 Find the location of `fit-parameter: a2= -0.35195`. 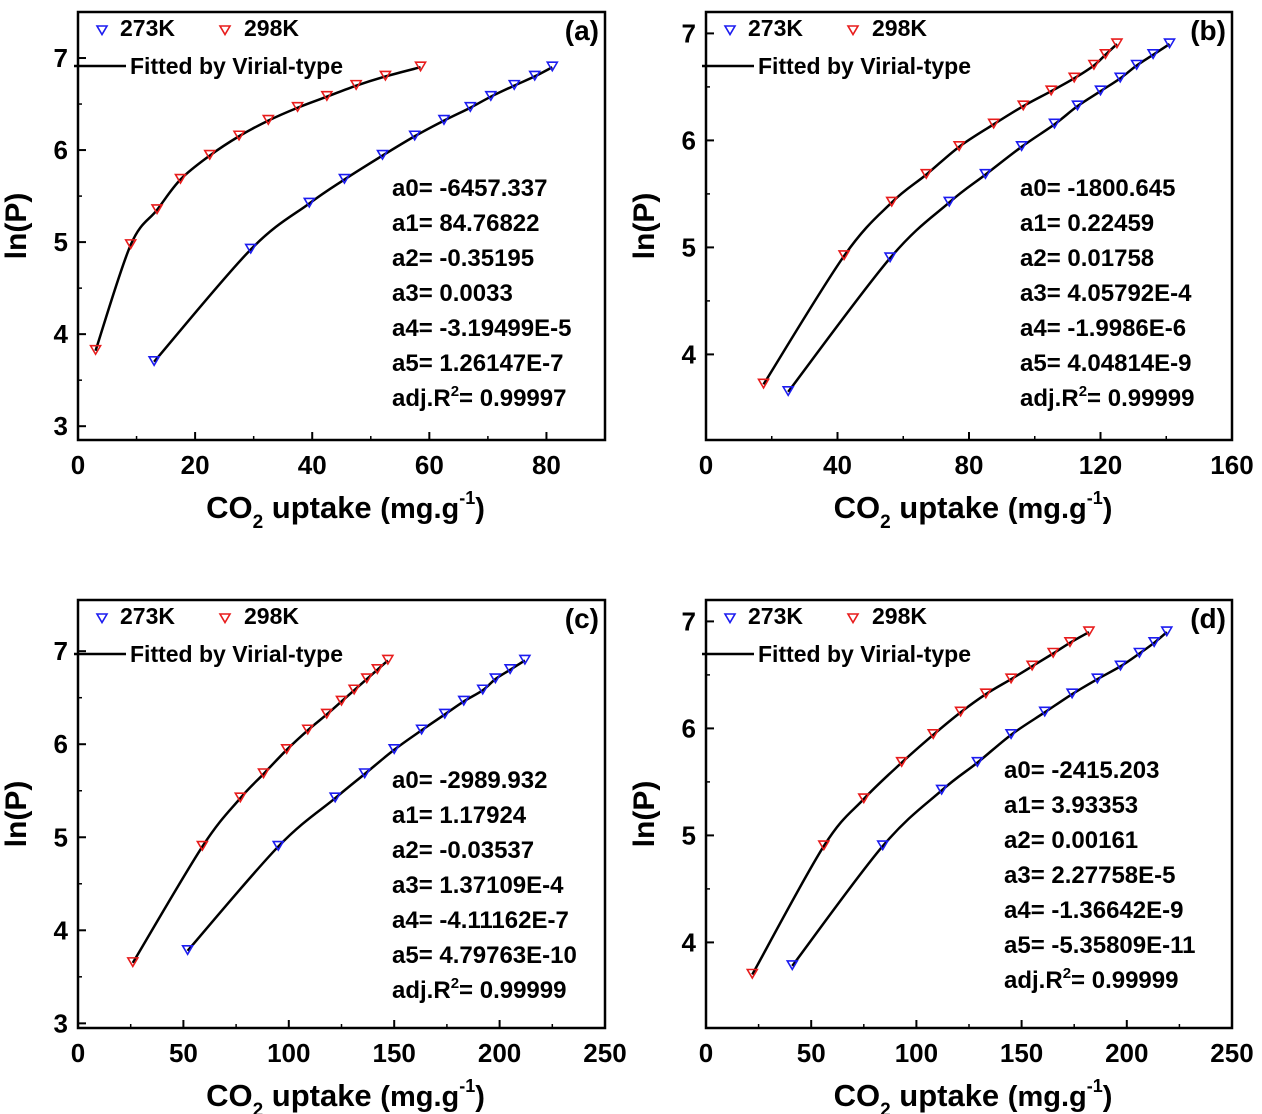

fit-parameter: a2= -0.35195 is located at coordinates (463, 258).